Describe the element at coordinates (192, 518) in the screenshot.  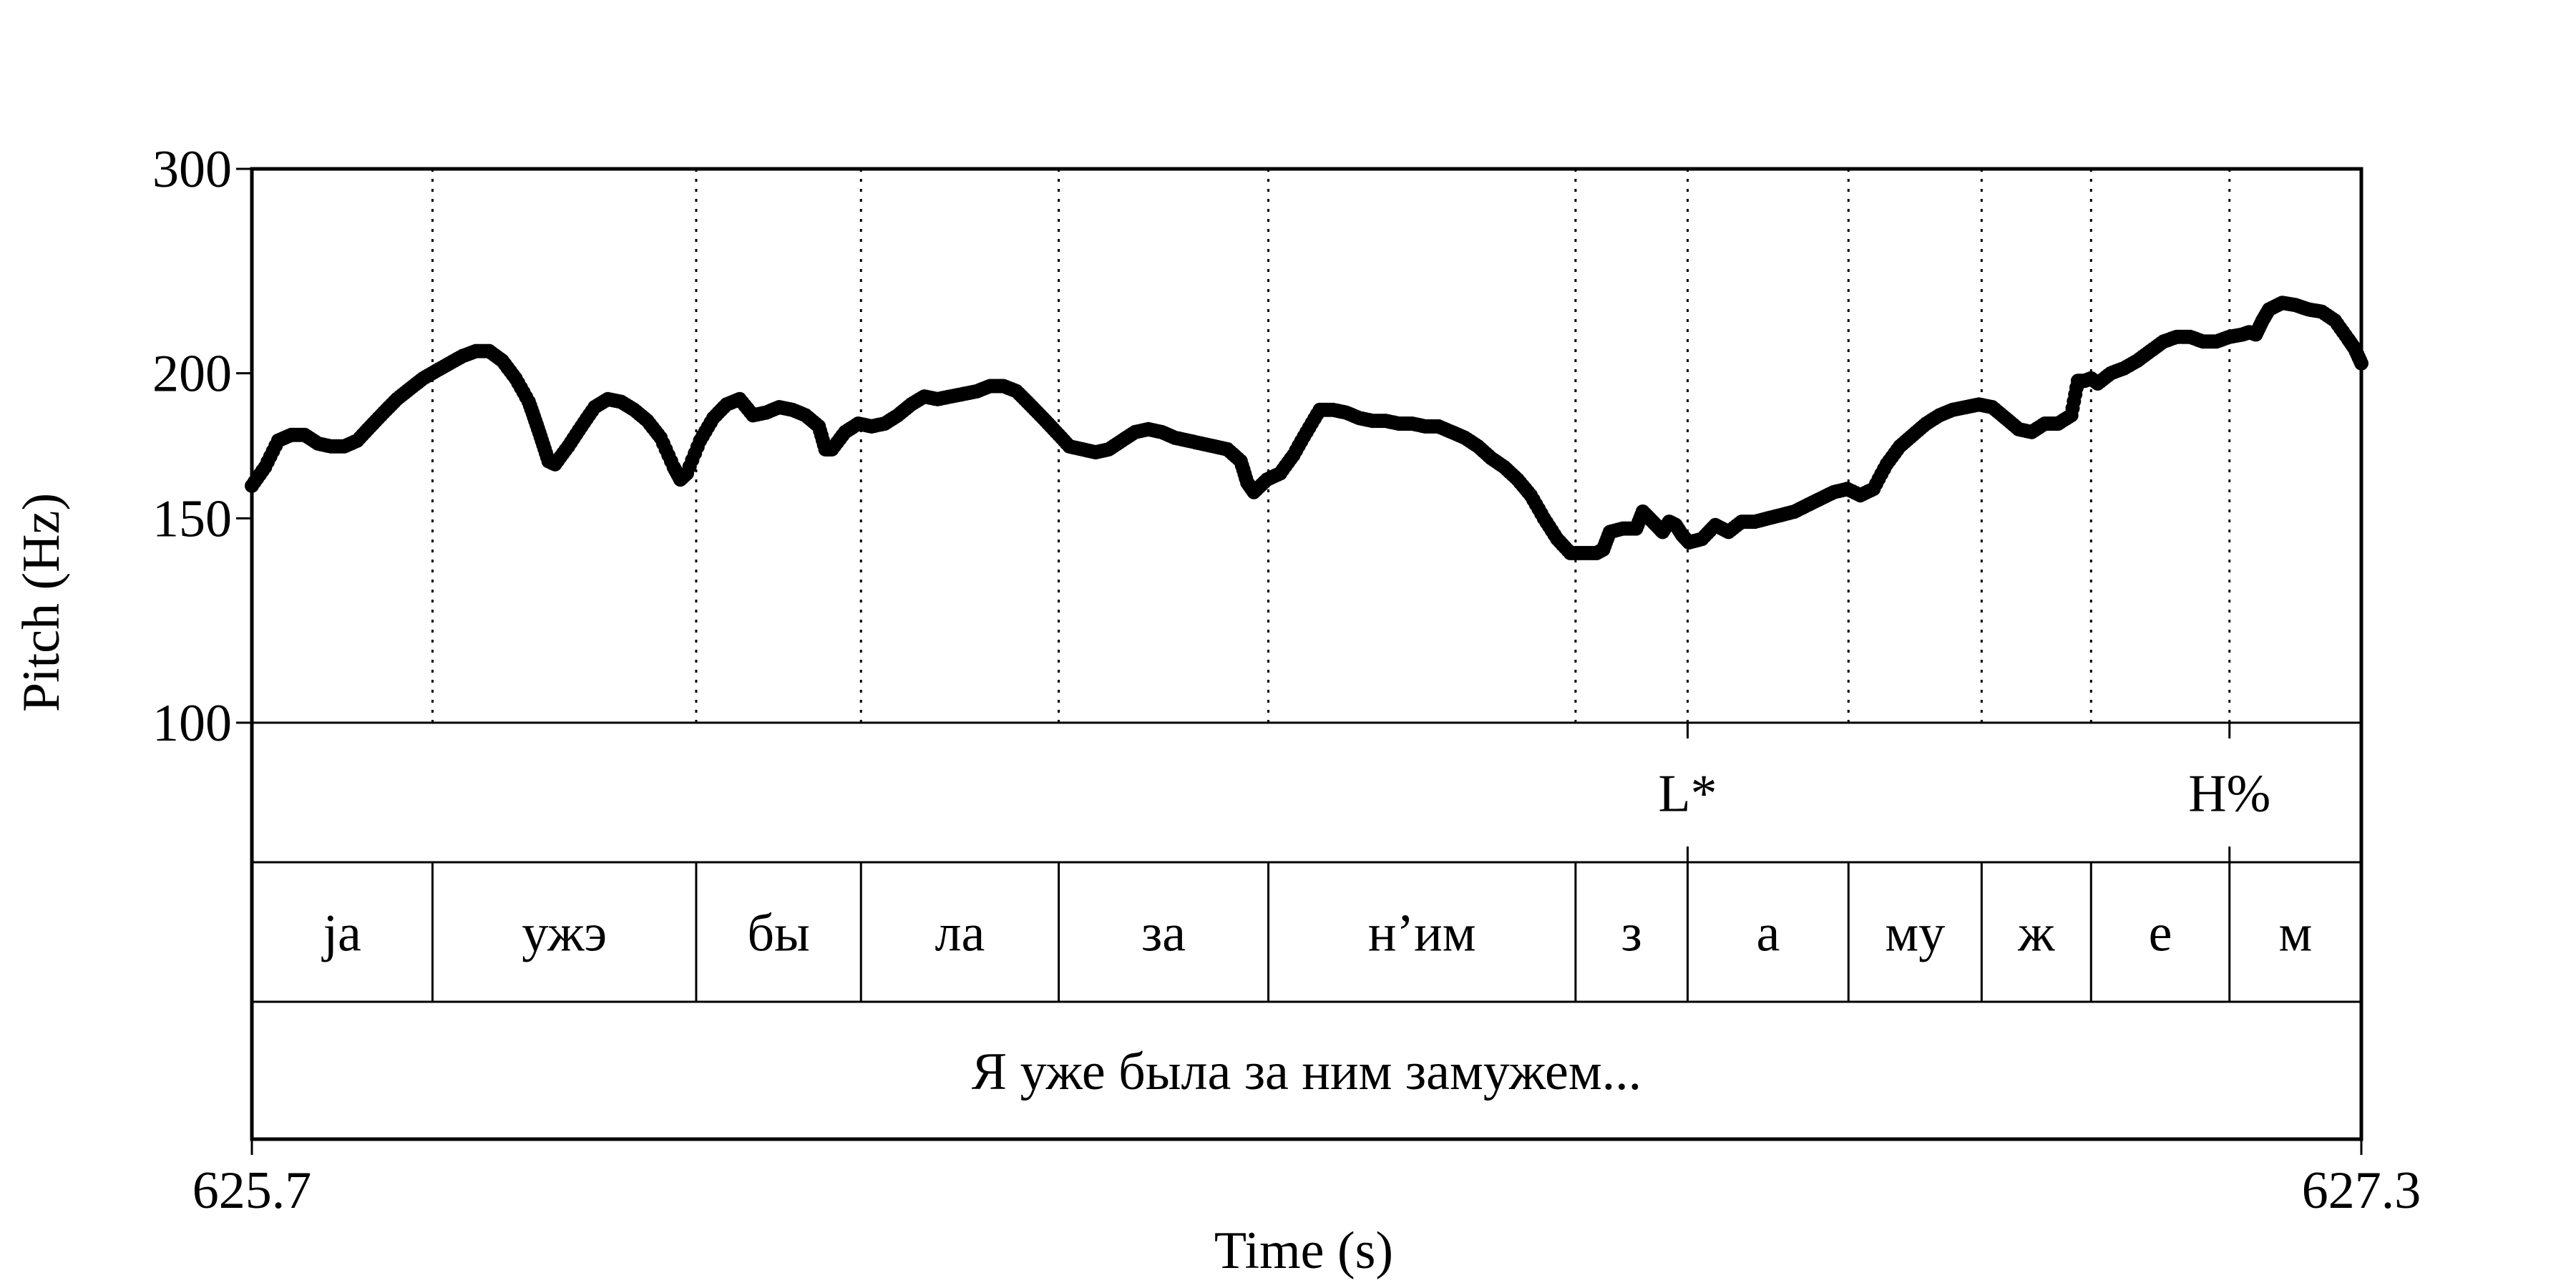
I see `y-tick-label-1: 150` at that location.